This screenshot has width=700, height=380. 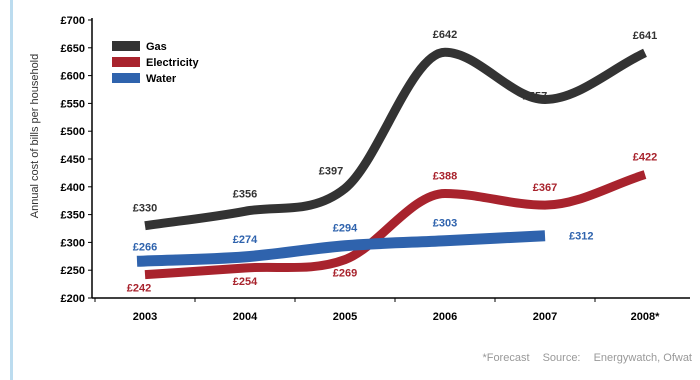 I want to click on series-line-water, so click(x=341, y=248).